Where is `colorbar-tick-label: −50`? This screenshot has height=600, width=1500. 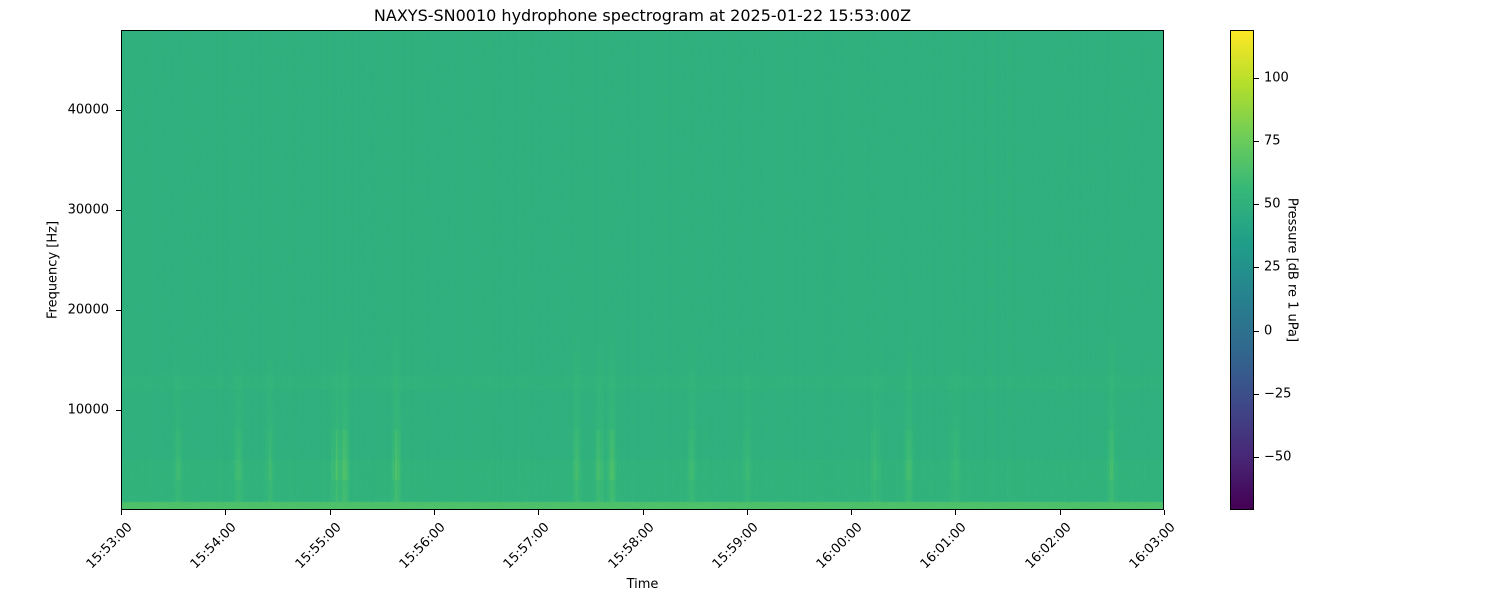
colorbar-tick-label: −50 is located at coordinates (1278, 457).